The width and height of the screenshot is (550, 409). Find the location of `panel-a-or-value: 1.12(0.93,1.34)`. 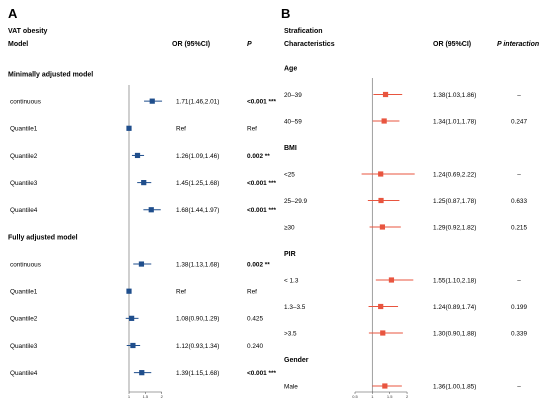

panel-a-or-value: 1.12(0.93,1.34) is located at coordinates (197, 346).